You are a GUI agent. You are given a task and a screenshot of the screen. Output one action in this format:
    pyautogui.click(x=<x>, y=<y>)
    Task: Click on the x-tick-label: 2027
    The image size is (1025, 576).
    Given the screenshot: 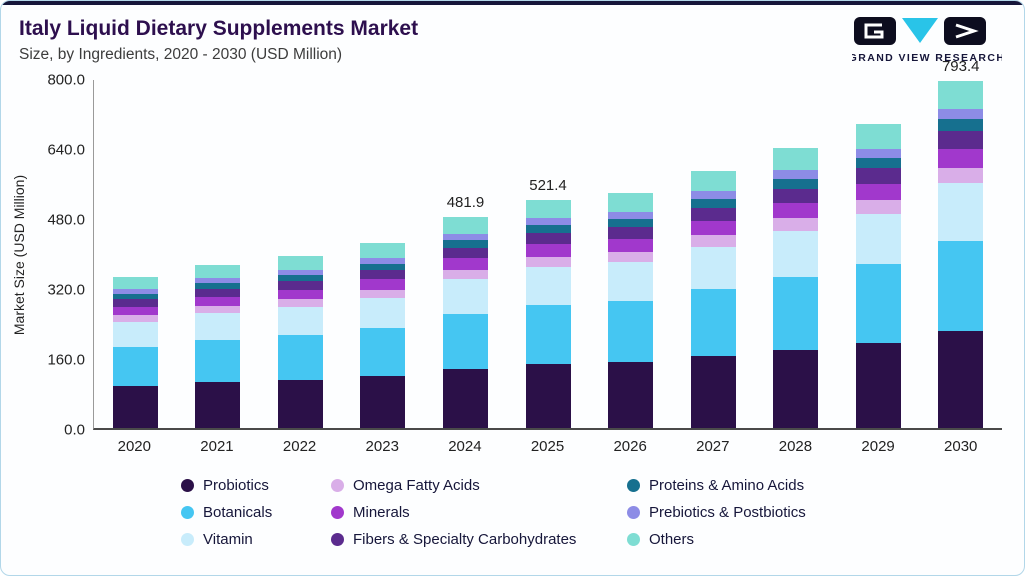 What is the action you would take?
    pyautogui.click(x=713, y=446)
    